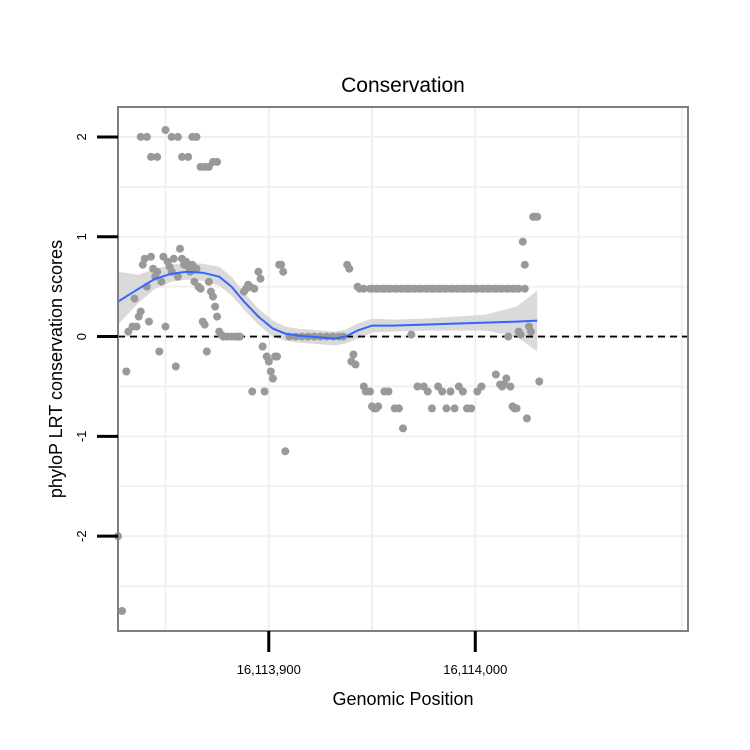 The width and height of the screenshot is (750, 750). Describe the element at coordinates (372, 654) in the screenshot. I see `x-axis: 16,113,900 16,114,000` at that location.